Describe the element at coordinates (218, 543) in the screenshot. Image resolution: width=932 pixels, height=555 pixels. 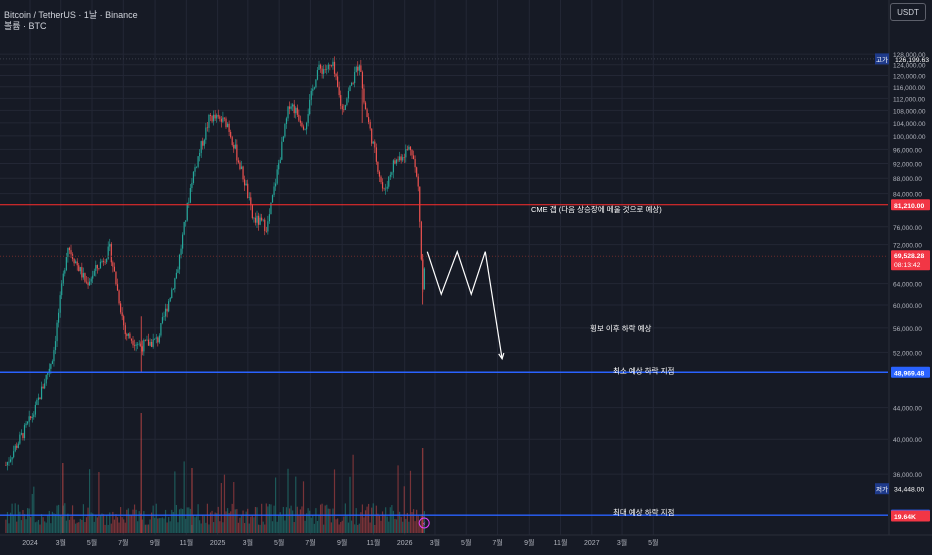
I see `x-tick-label: 2025` at that location.